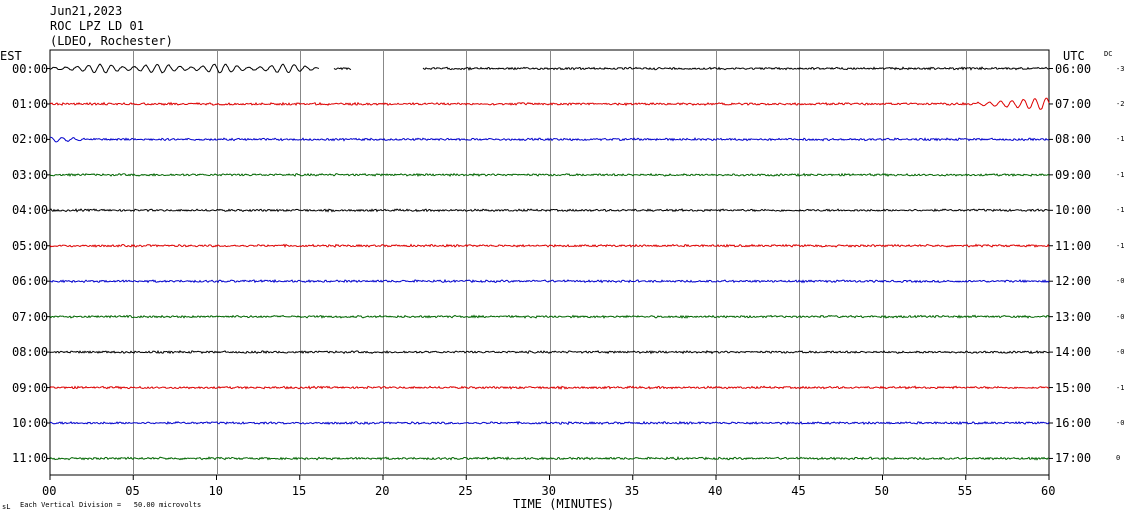  Describe the element at coordinates (30, 458) in the screenshot. I see `est-label-1100: 11:00` at that location.